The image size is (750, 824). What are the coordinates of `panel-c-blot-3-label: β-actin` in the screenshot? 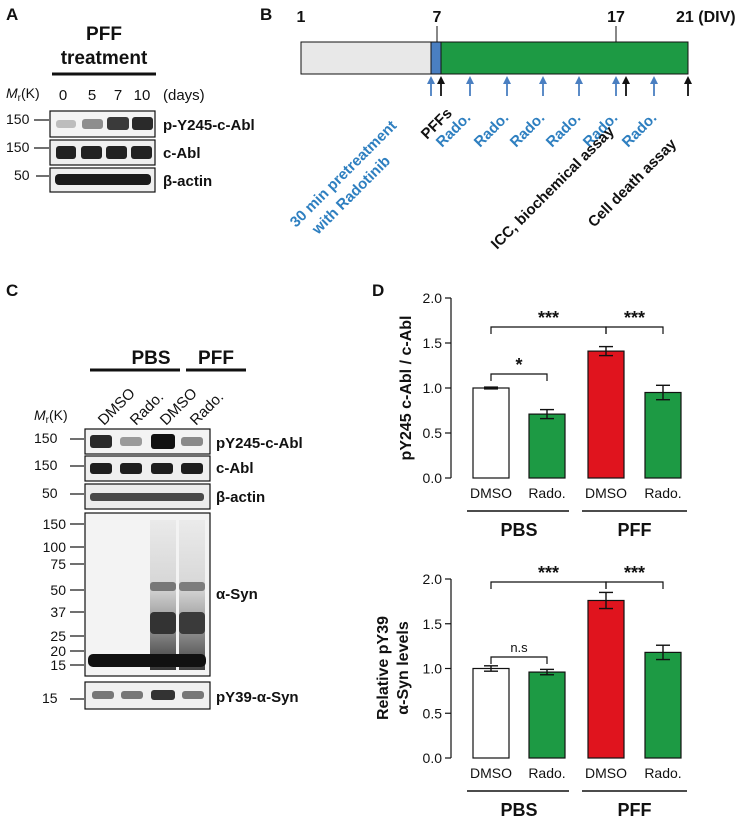 It's located at (240, 497).